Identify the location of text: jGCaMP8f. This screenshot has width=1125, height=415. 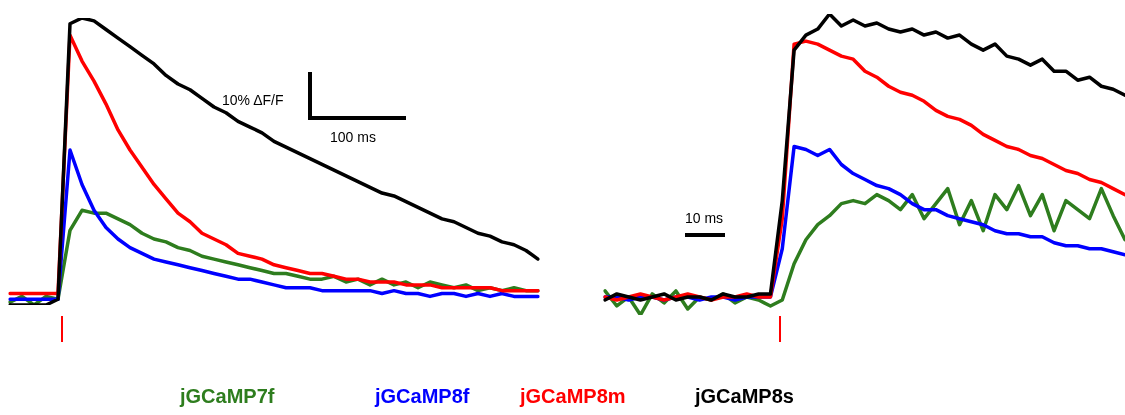
(422, 396).